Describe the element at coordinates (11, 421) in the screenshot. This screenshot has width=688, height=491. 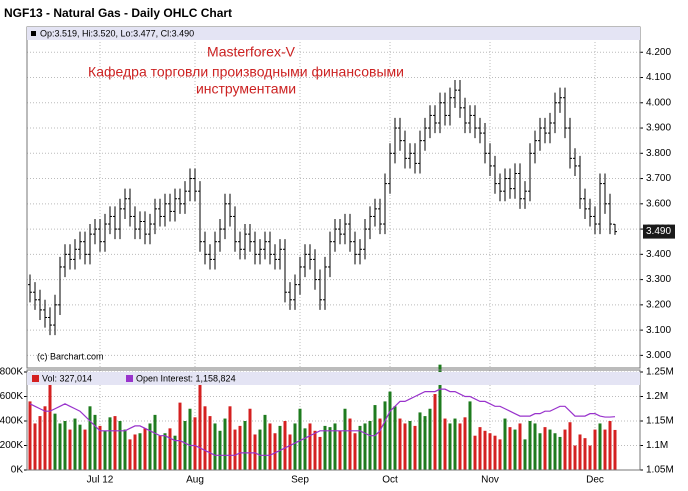
I see `y-tick-label: 400K` at that location.